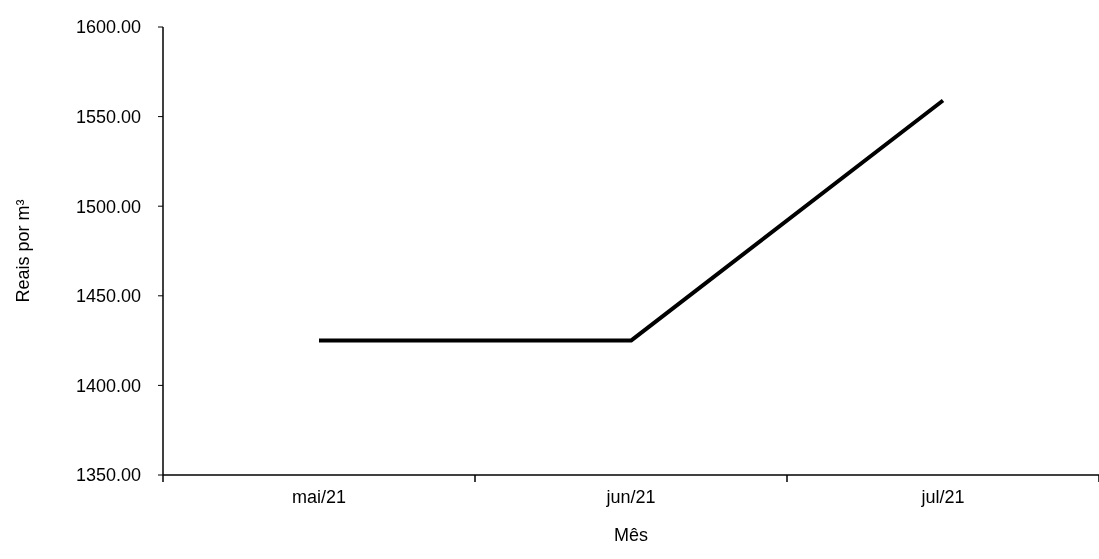  I want to click on y-axis-title: Reais por m³, so click(23, 251).